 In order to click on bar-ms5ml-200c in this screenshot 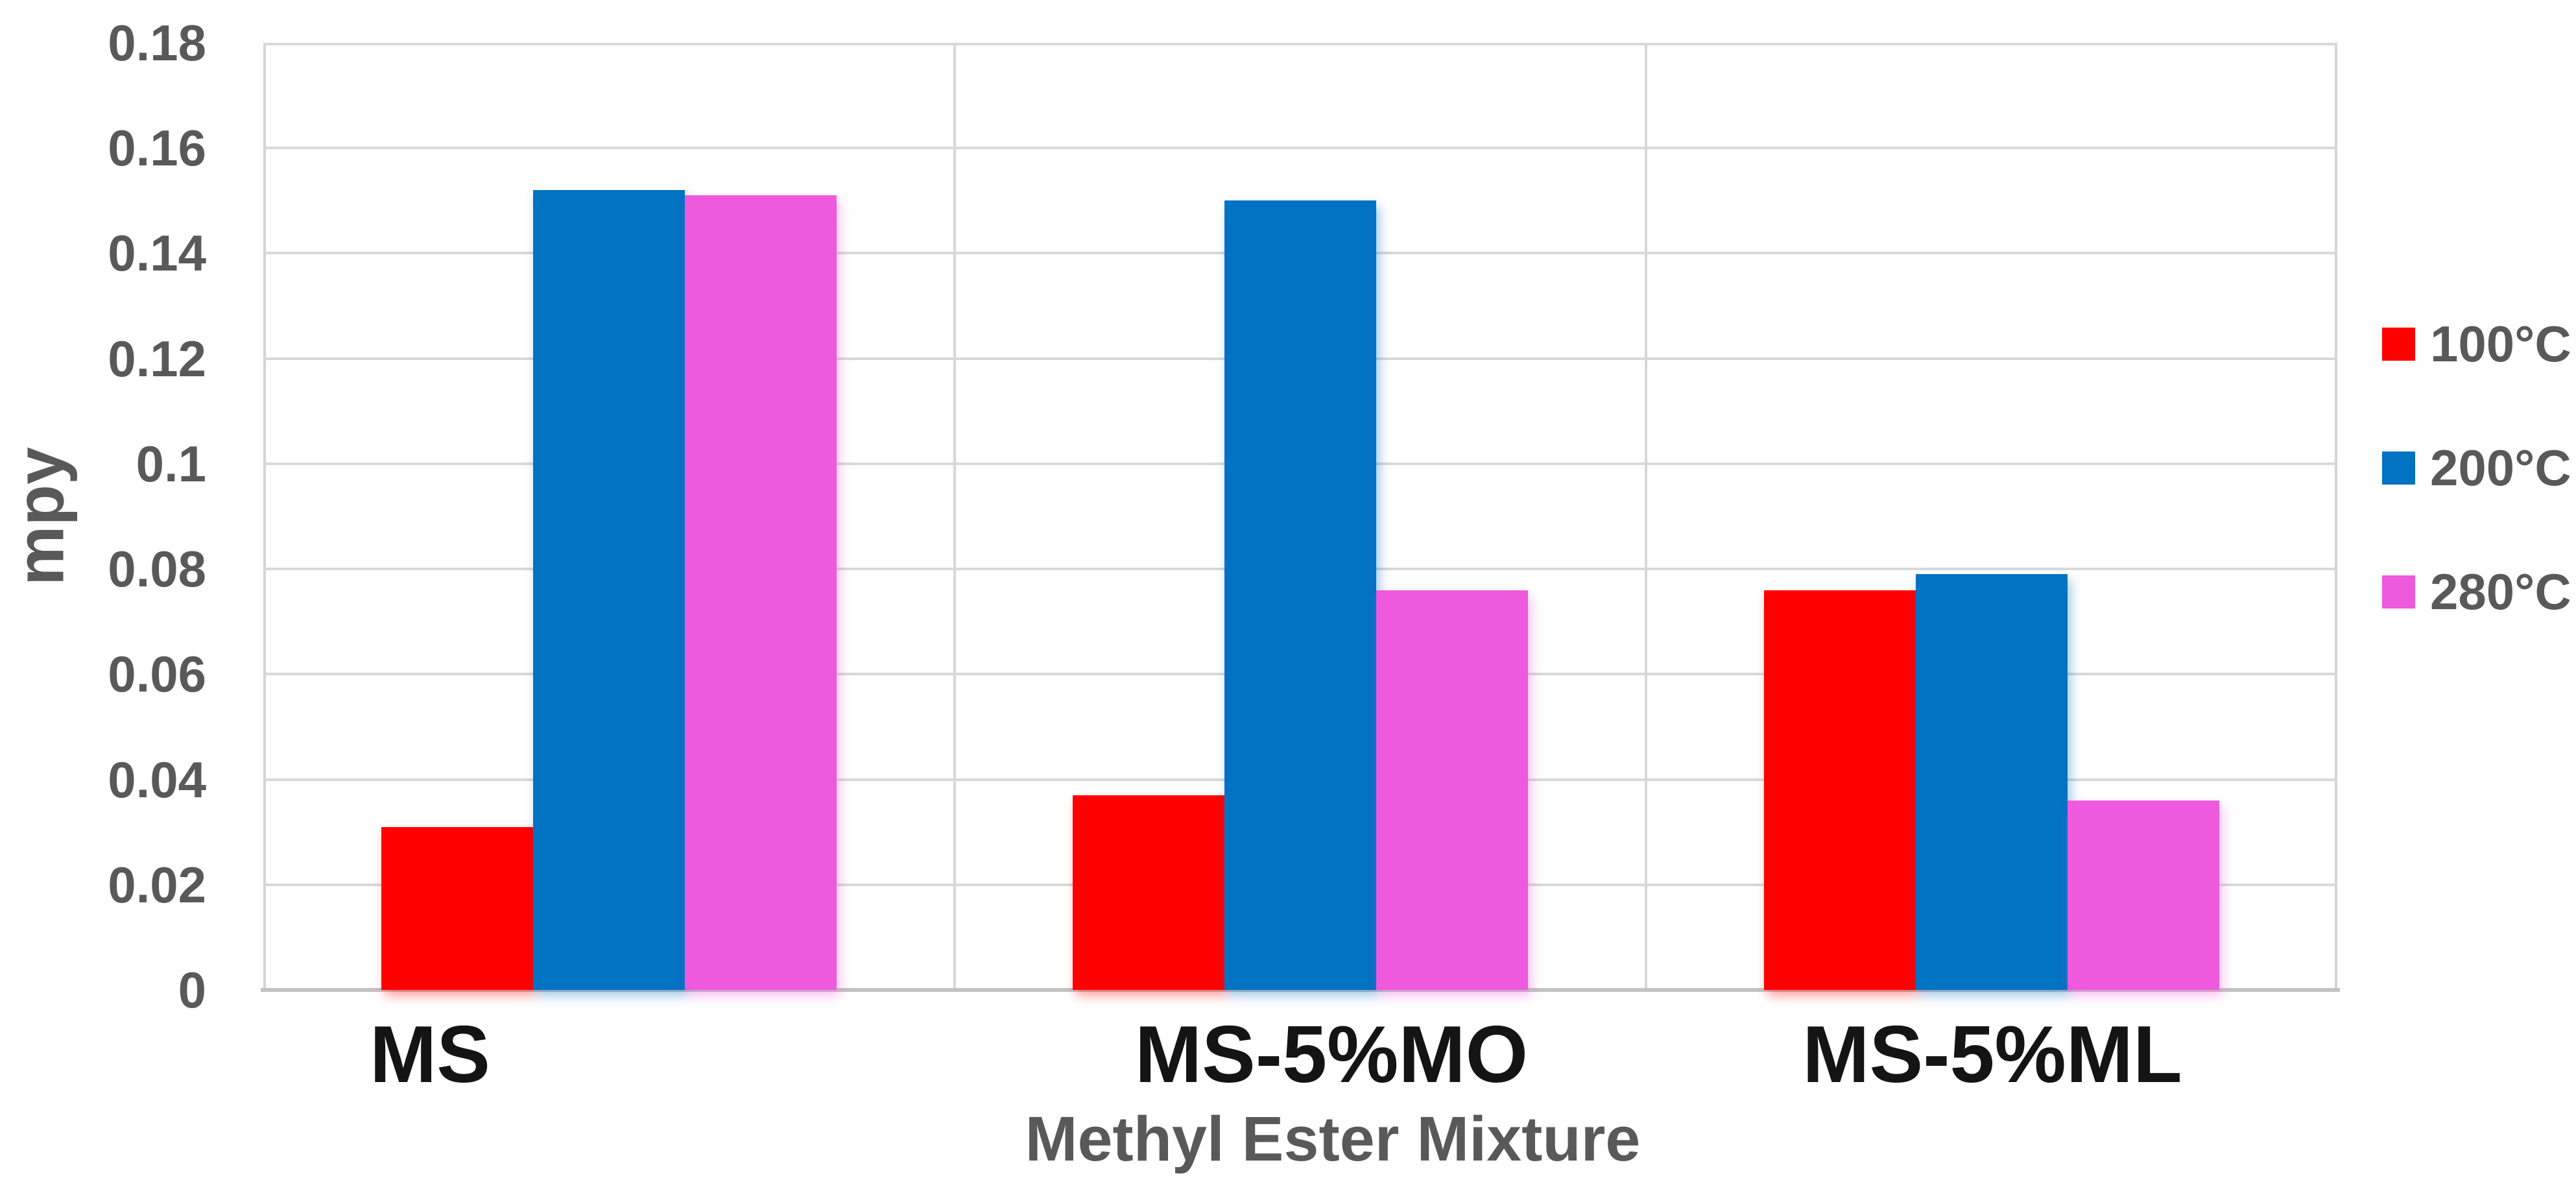, I will do `click(1992, 782)`.